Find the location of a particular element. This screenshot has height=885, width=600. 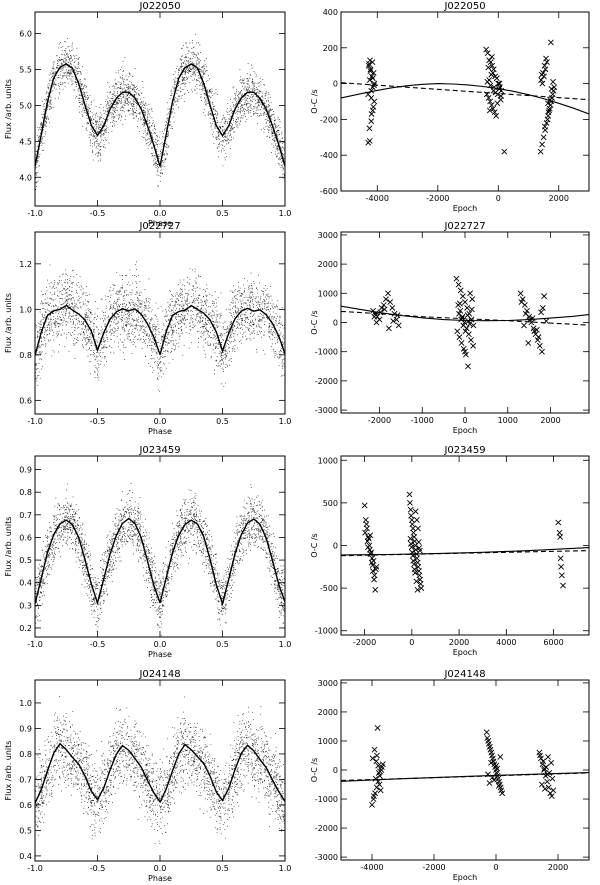

x-tick-label: -2000 is located at coordinates (437, 198).